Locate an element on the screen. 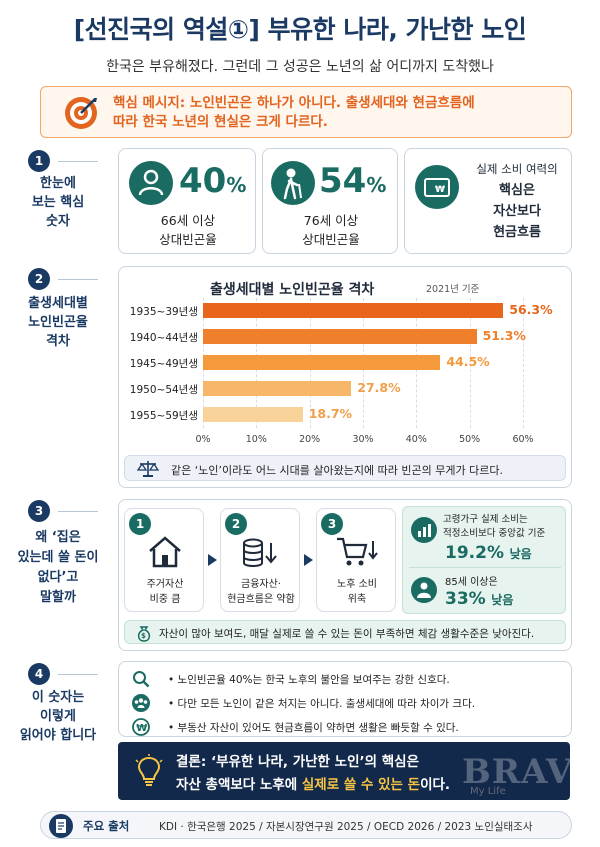 Image resolution: width=600 pixels, height=847 pixels. bar-value-label: 56.3% is located at coordinates (531, 309).